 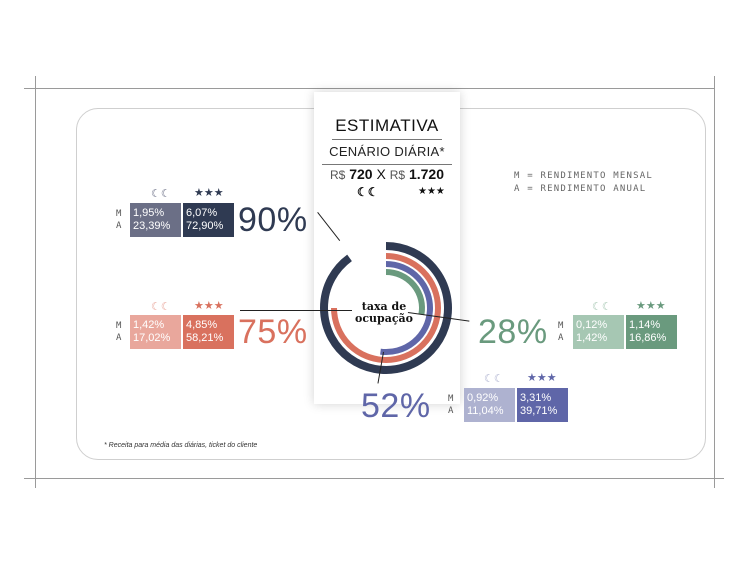 What do you see at coordinates (387, 125) in the screenshot?
I see `page-title: ESTIMATIVA` at bounding box center [387, 125].